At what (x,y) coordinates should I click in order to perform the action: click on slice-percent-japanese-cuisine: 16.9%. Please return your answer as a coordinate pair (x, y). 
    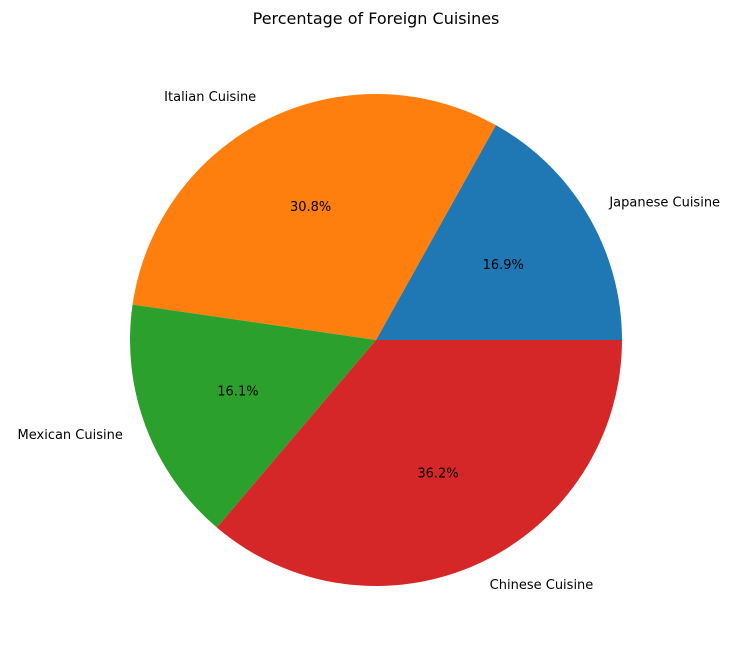
    Looking at the image, I should click on (503, 265).